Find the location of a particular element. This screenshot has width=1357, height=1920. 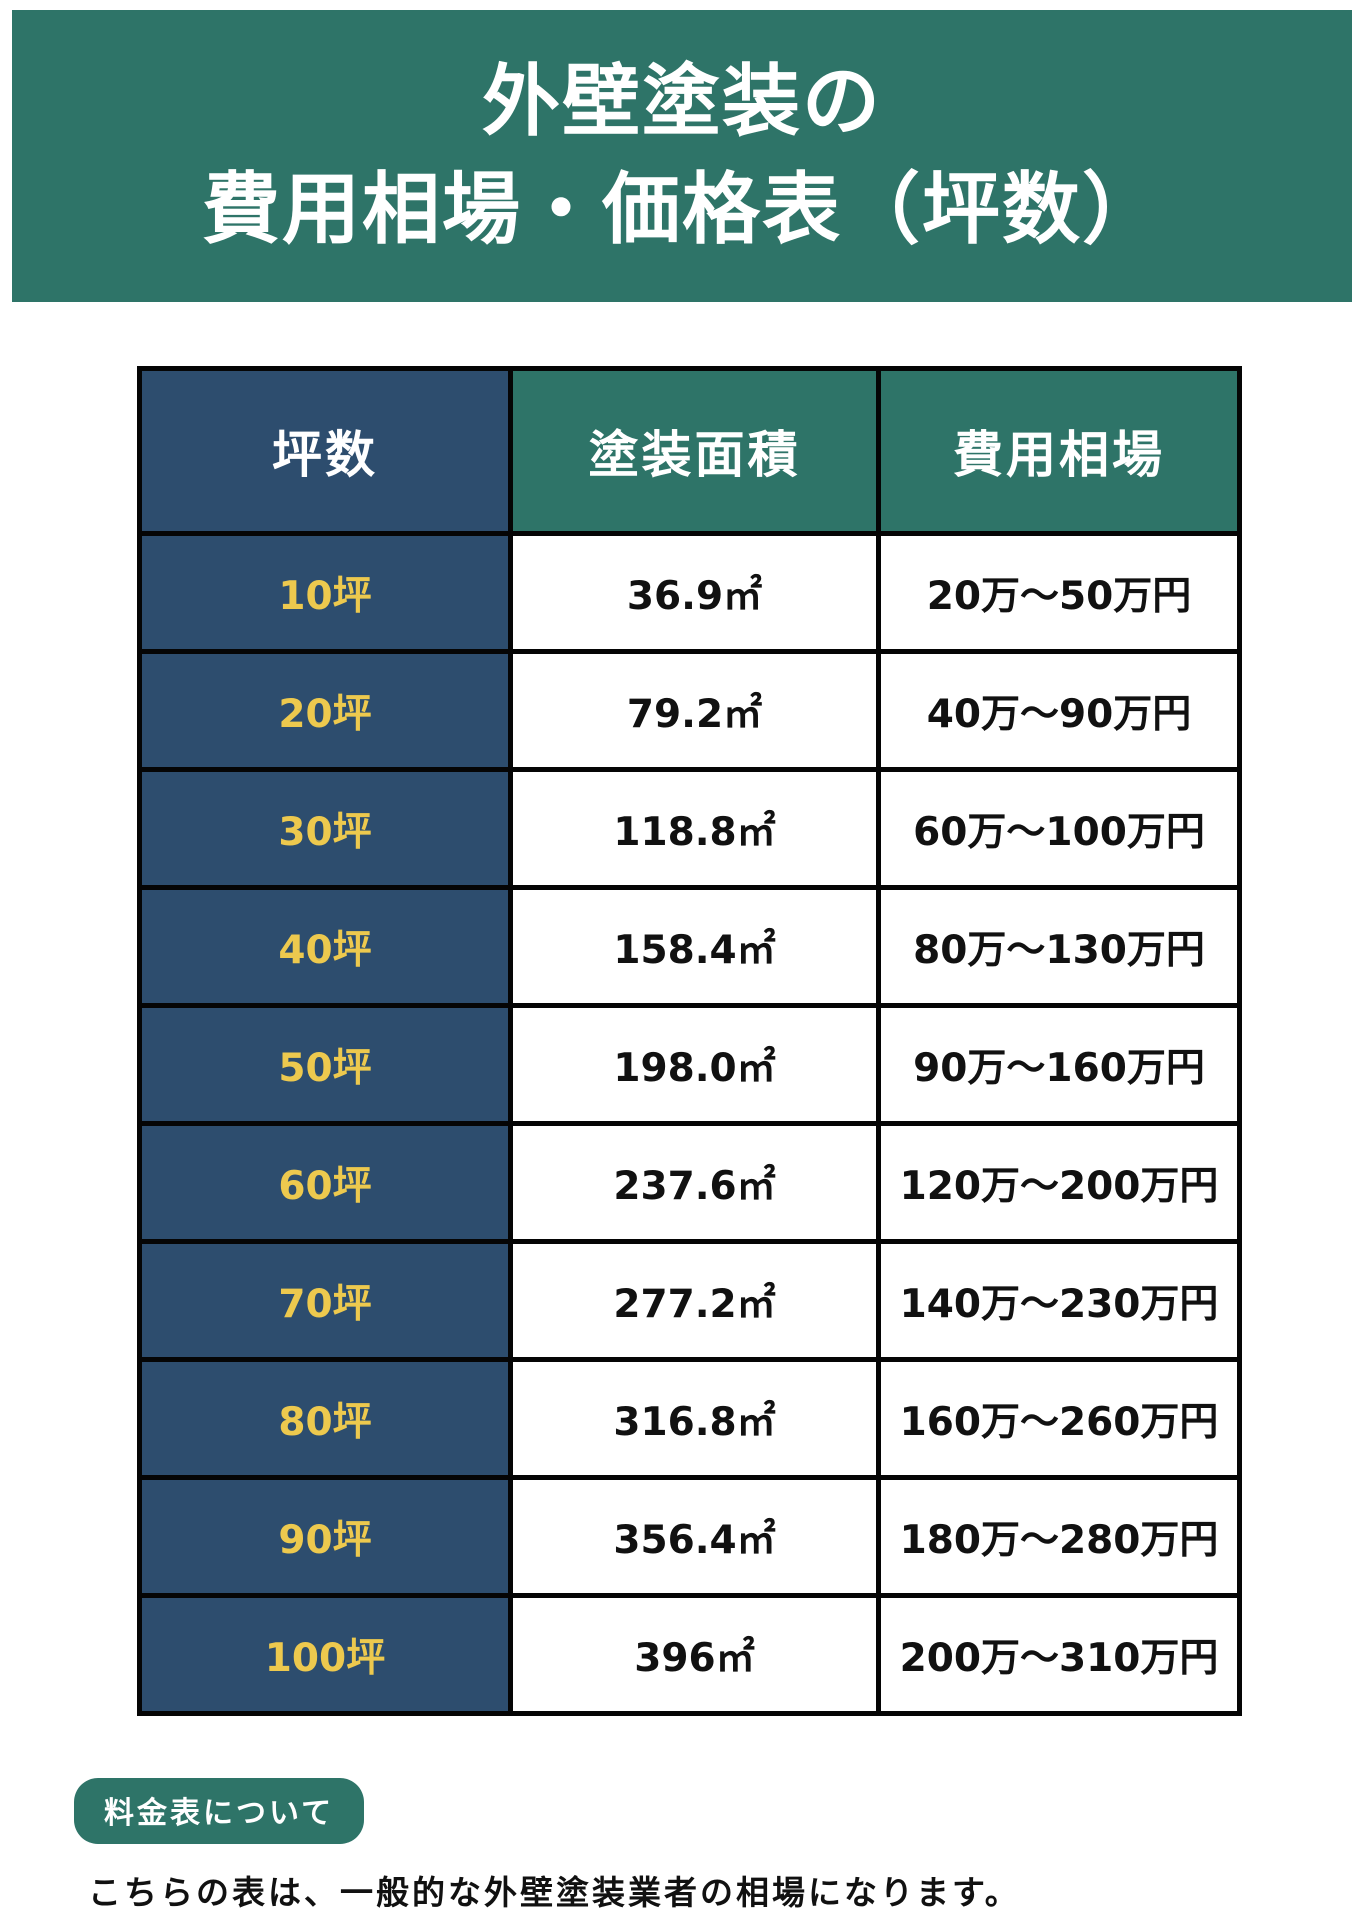

page-title-line-1: 外壁塗装の is located at coordinates (681, 102).